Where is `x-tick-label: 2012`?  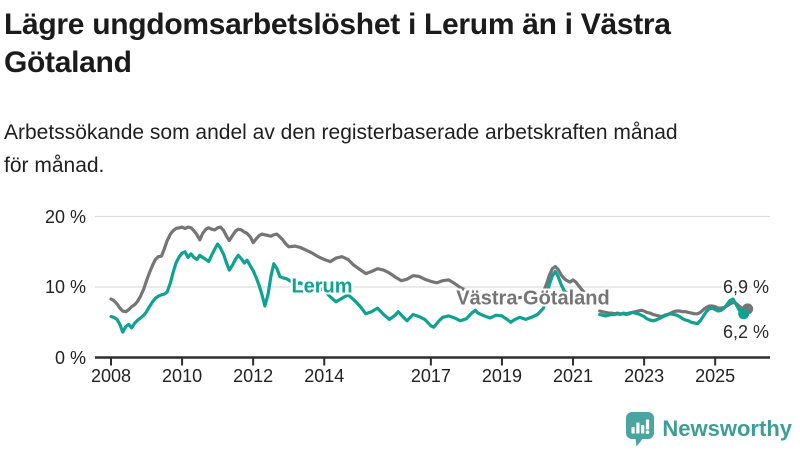 x-tick-label: 2012 is located at coordinates (253, 376).